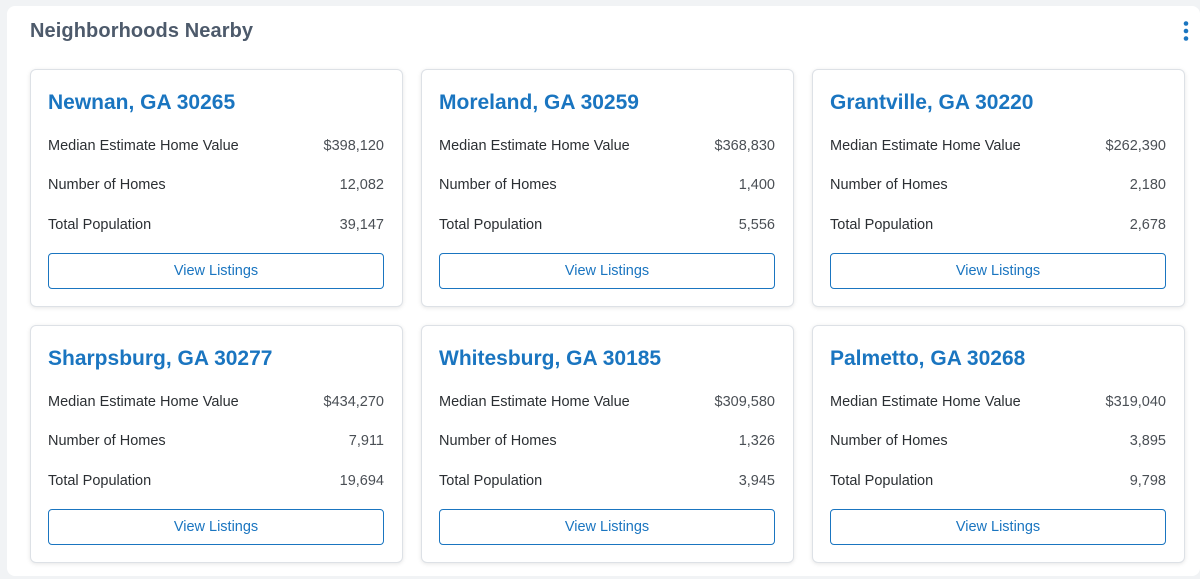  I want to click on median-value-row: Median Estimate Home Value $319,040, so click(998, 402).